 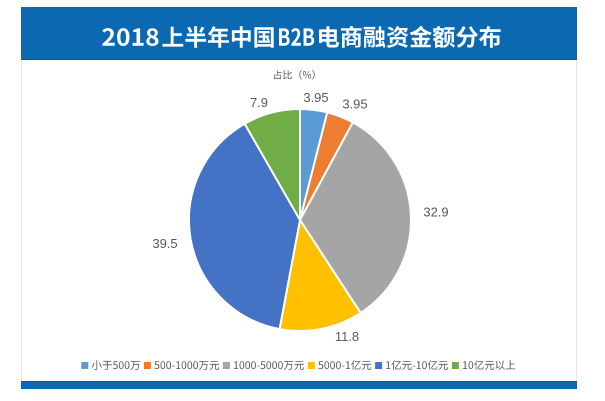 What do you see at coordinates (259, 102) in the screenshot?
I see `svg-text: 7.9` at bounding box center [259, 102].